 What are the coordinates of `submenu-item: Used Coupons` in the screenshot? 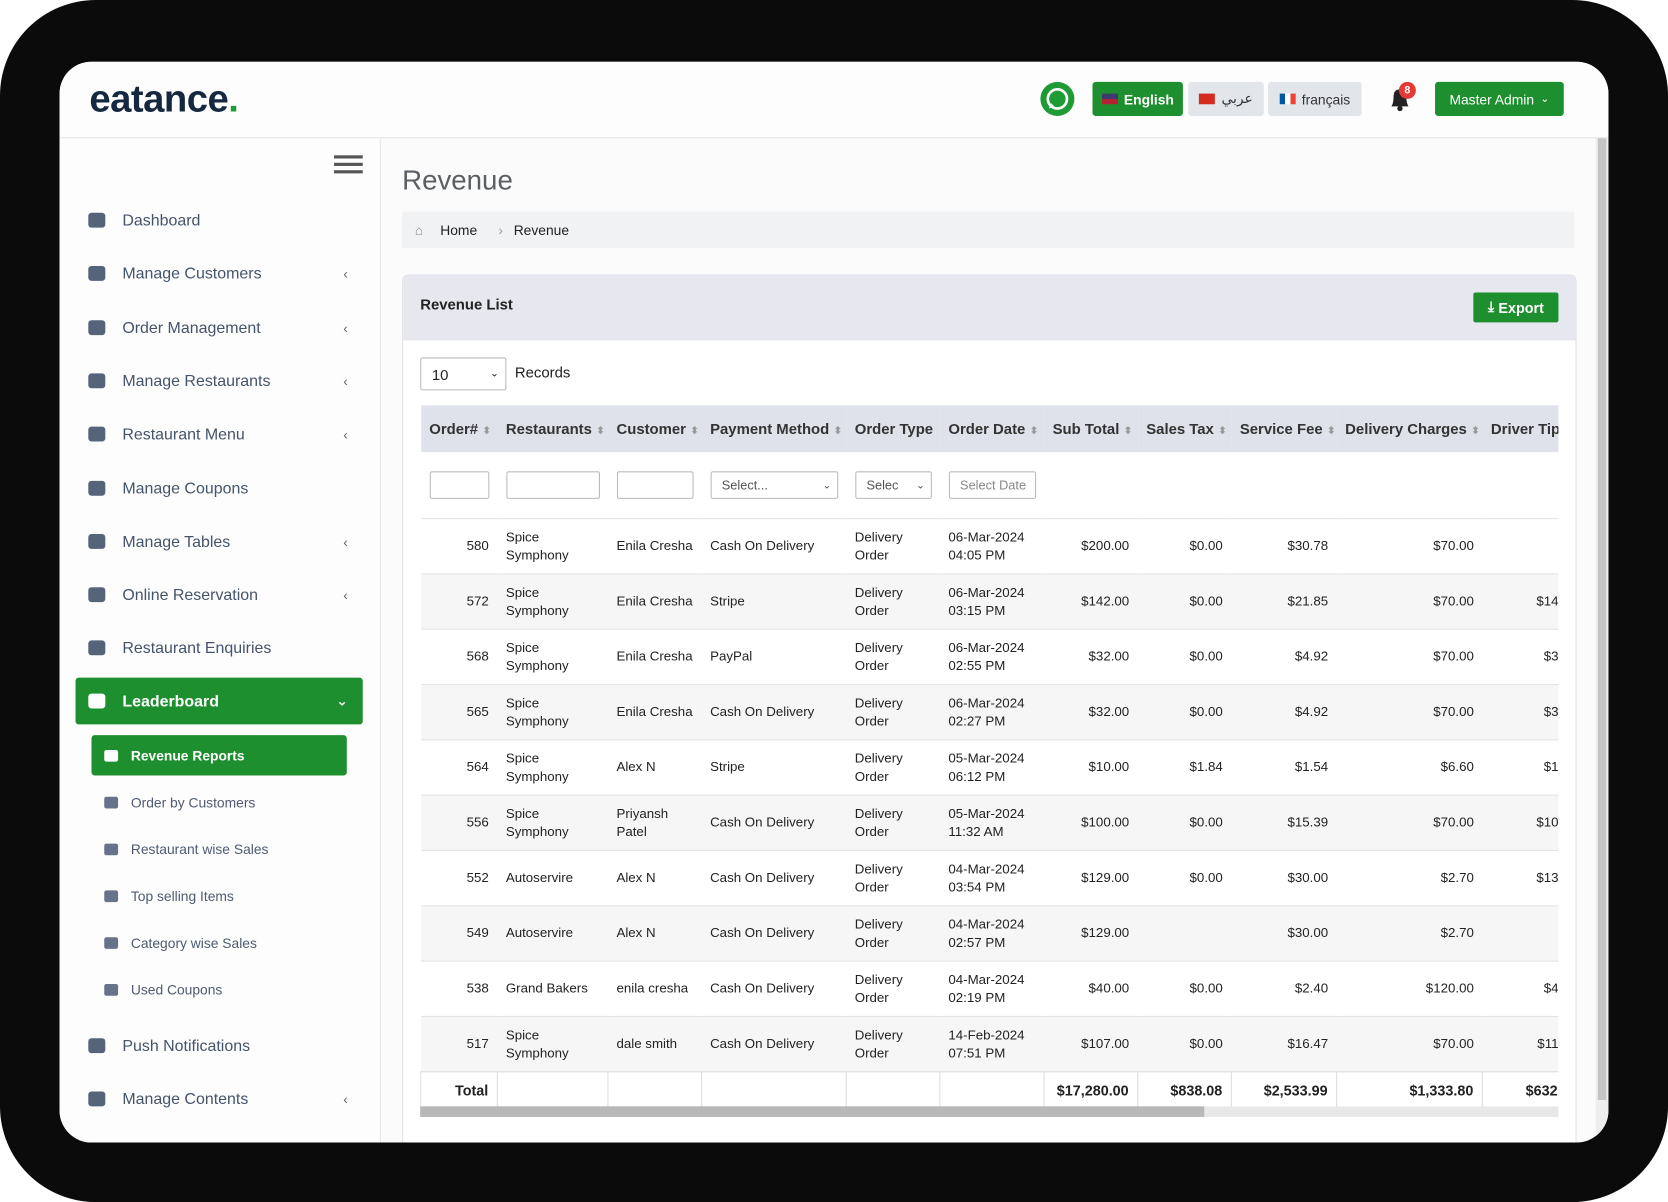 It's located at (218, 989).